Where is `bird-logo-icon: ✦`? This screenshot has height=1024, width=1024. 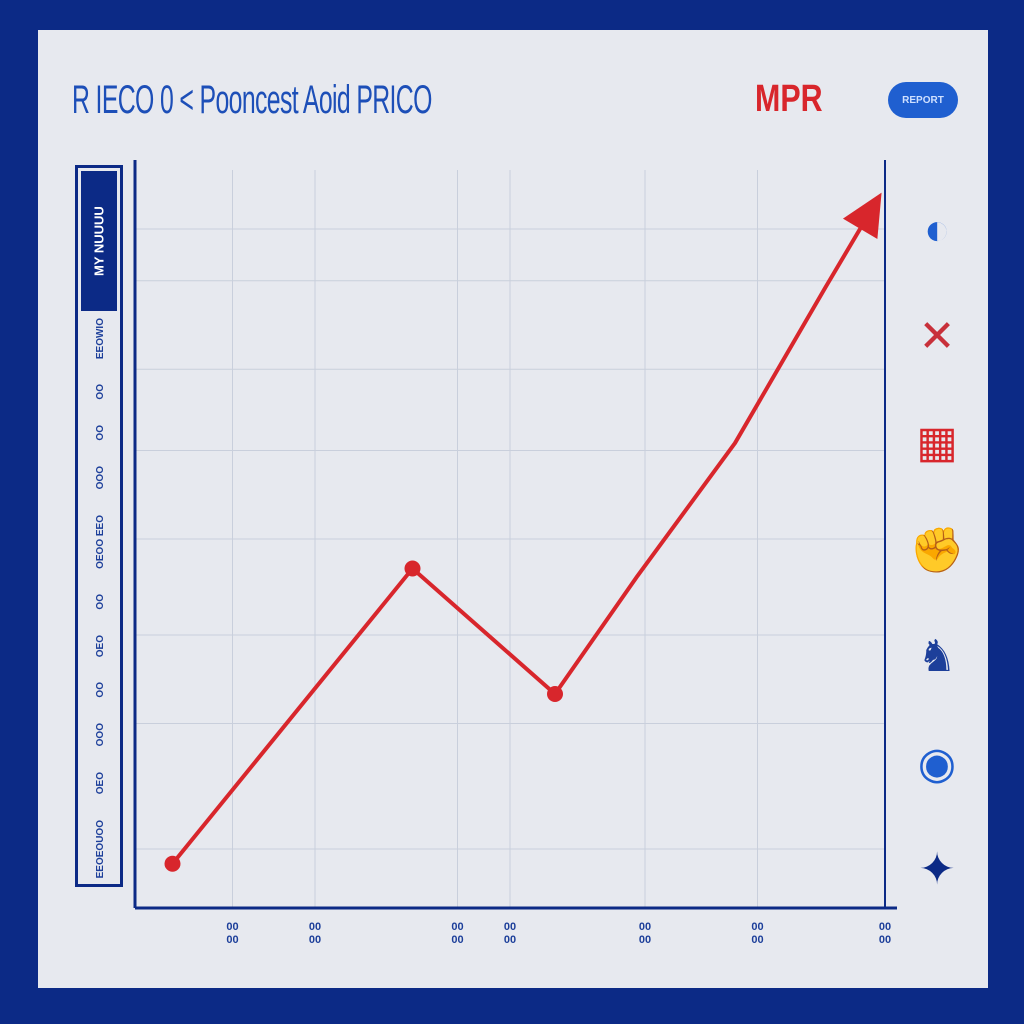 bird-logo-icon: ✦ is located at coordinates (937, 869).